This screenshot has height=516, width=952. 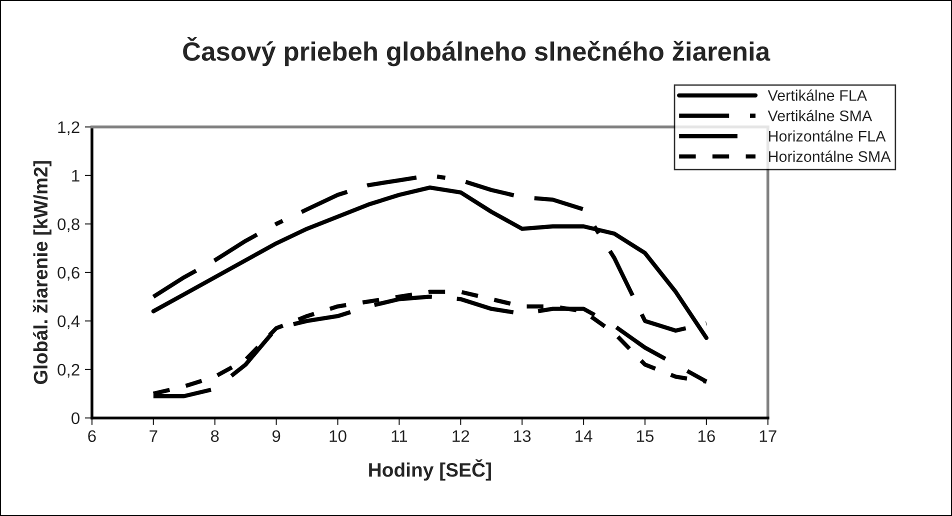 I want to click on x-tick-label: 11, so click(x=400, y=436).